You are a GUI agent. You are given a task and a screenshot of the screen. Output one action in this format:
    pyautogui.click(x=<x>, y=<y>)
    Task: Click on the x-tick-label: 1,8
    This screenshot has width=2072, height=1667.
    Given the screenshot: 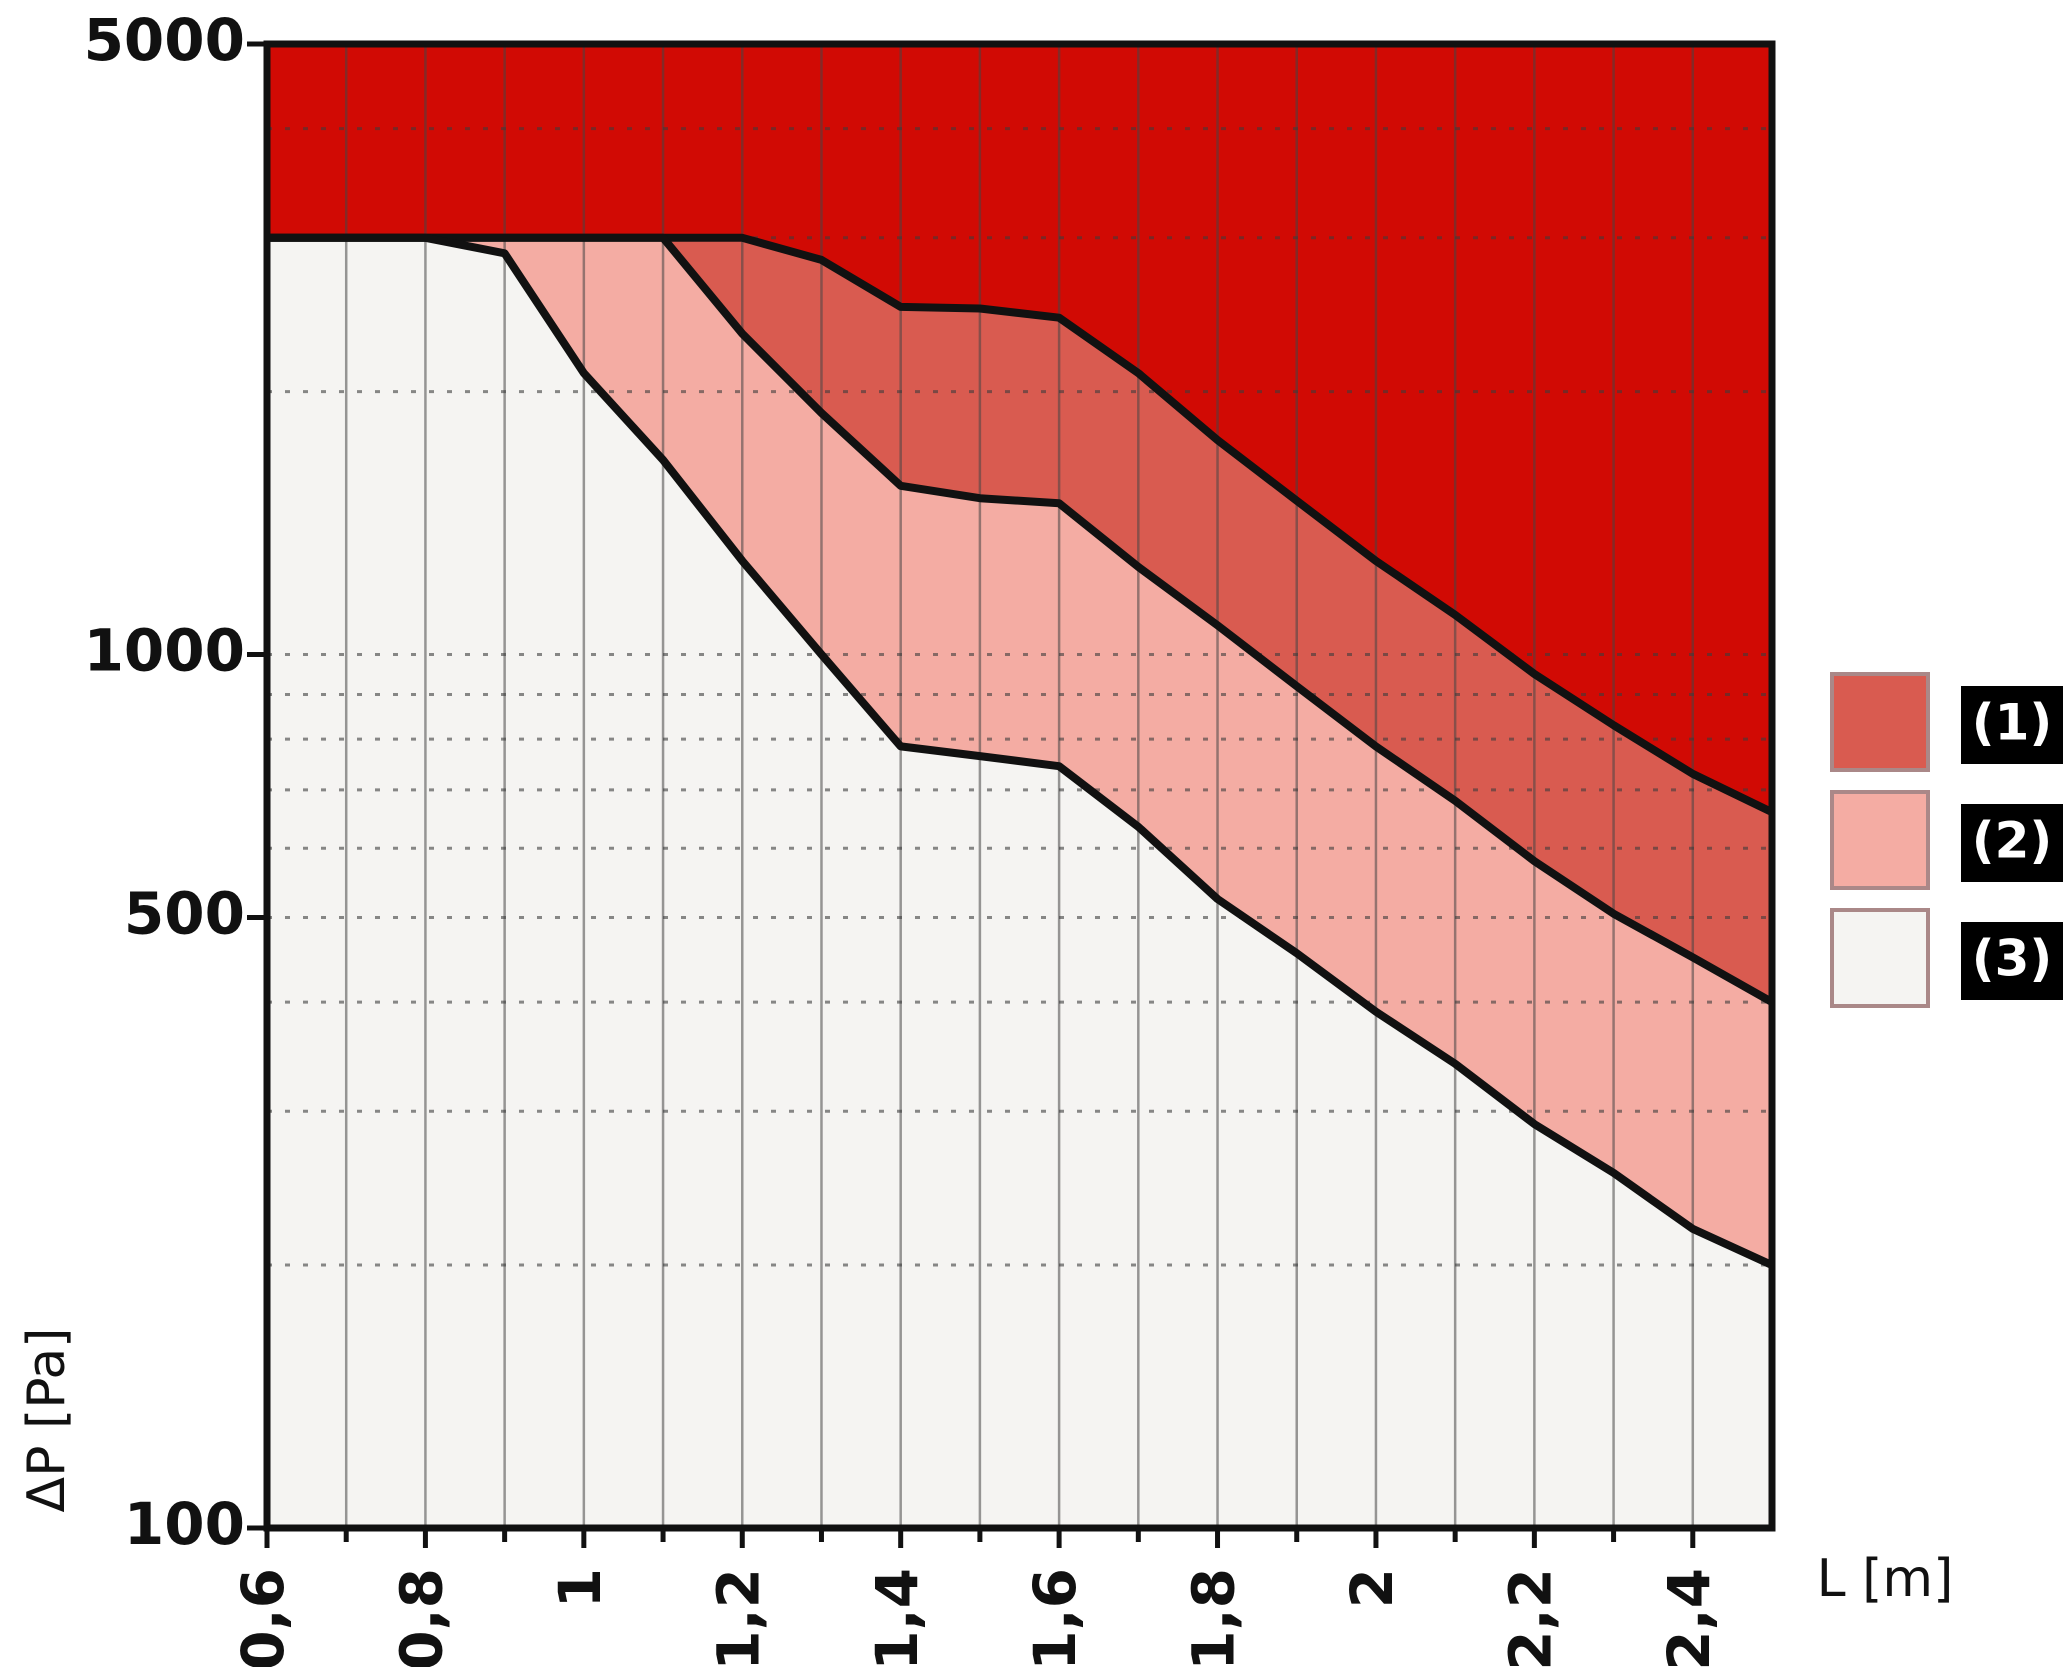 What is the action you would take?
    pyautogui.click(x=1214, y=1617)
    